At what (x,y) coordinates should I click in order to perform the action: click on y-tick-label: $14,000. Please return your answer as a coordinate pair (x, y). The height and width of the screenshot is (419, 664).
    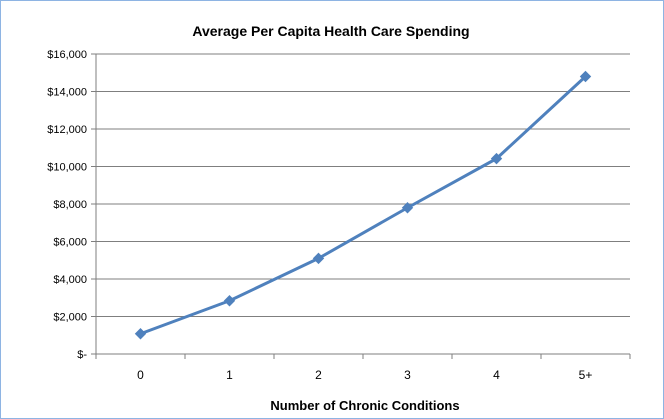
    Looking at the image, I should click on (67, 93).